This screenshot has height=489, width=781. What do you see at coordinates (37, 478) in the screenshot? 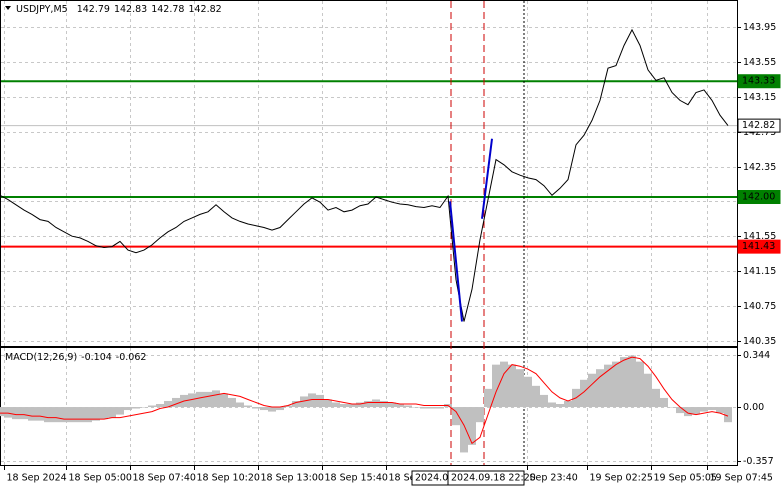
I see `x-tick-label: 18 Sep 2024` at bounding box center [37, 478].